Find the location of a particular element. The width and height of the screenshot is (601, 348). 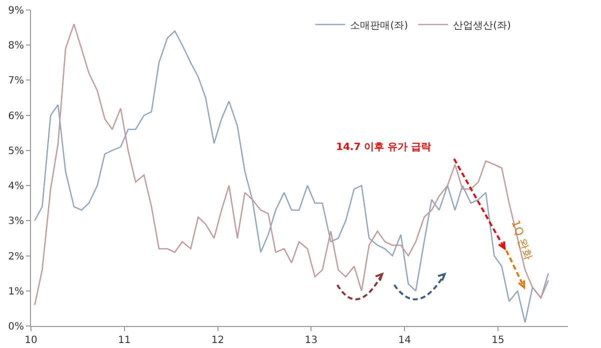

y-tick-label: 0% is located at coordinates (16, 327).